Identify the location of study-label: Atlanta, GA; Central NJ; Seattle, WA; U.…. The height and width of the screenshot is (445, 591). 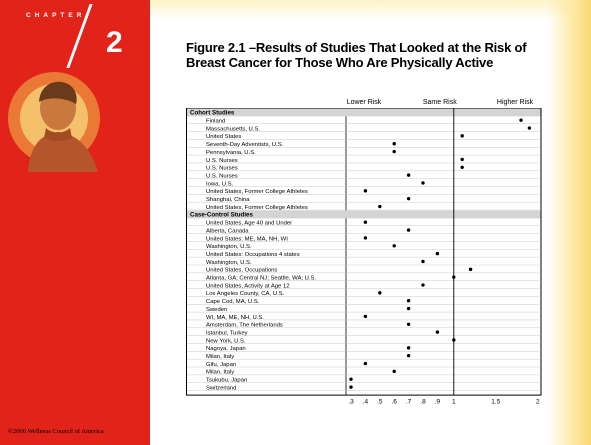
(261, 279).